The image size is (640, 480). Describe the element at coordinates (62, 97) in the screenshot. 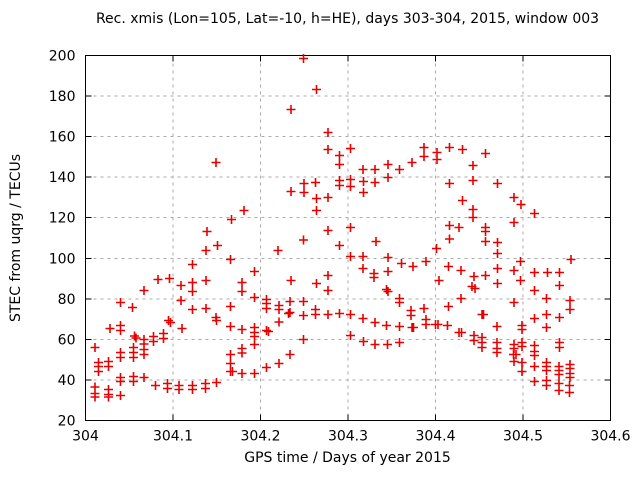

I see `svg-text: 180` at that location.